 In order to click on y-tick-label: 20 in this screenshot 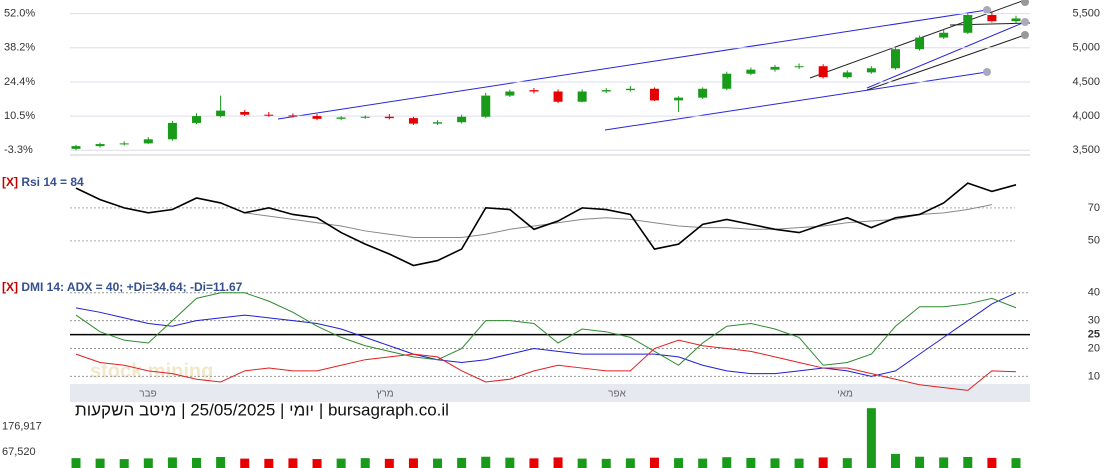, I will do `click(1094, 348)`.